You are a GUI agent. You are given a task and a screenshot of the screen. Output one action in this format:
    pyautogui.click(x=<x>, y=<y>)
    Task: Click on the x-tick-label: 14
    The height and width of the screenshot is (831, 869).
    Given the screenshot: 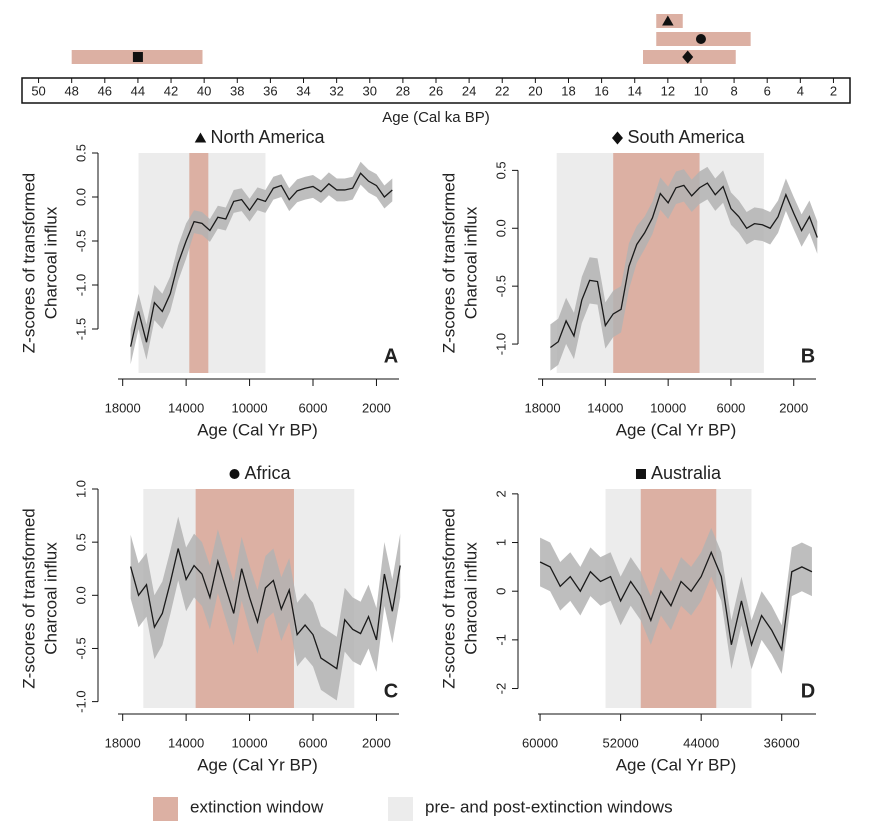 What is the action you would take?
    pyautogui.click(x=634, y=90)
    